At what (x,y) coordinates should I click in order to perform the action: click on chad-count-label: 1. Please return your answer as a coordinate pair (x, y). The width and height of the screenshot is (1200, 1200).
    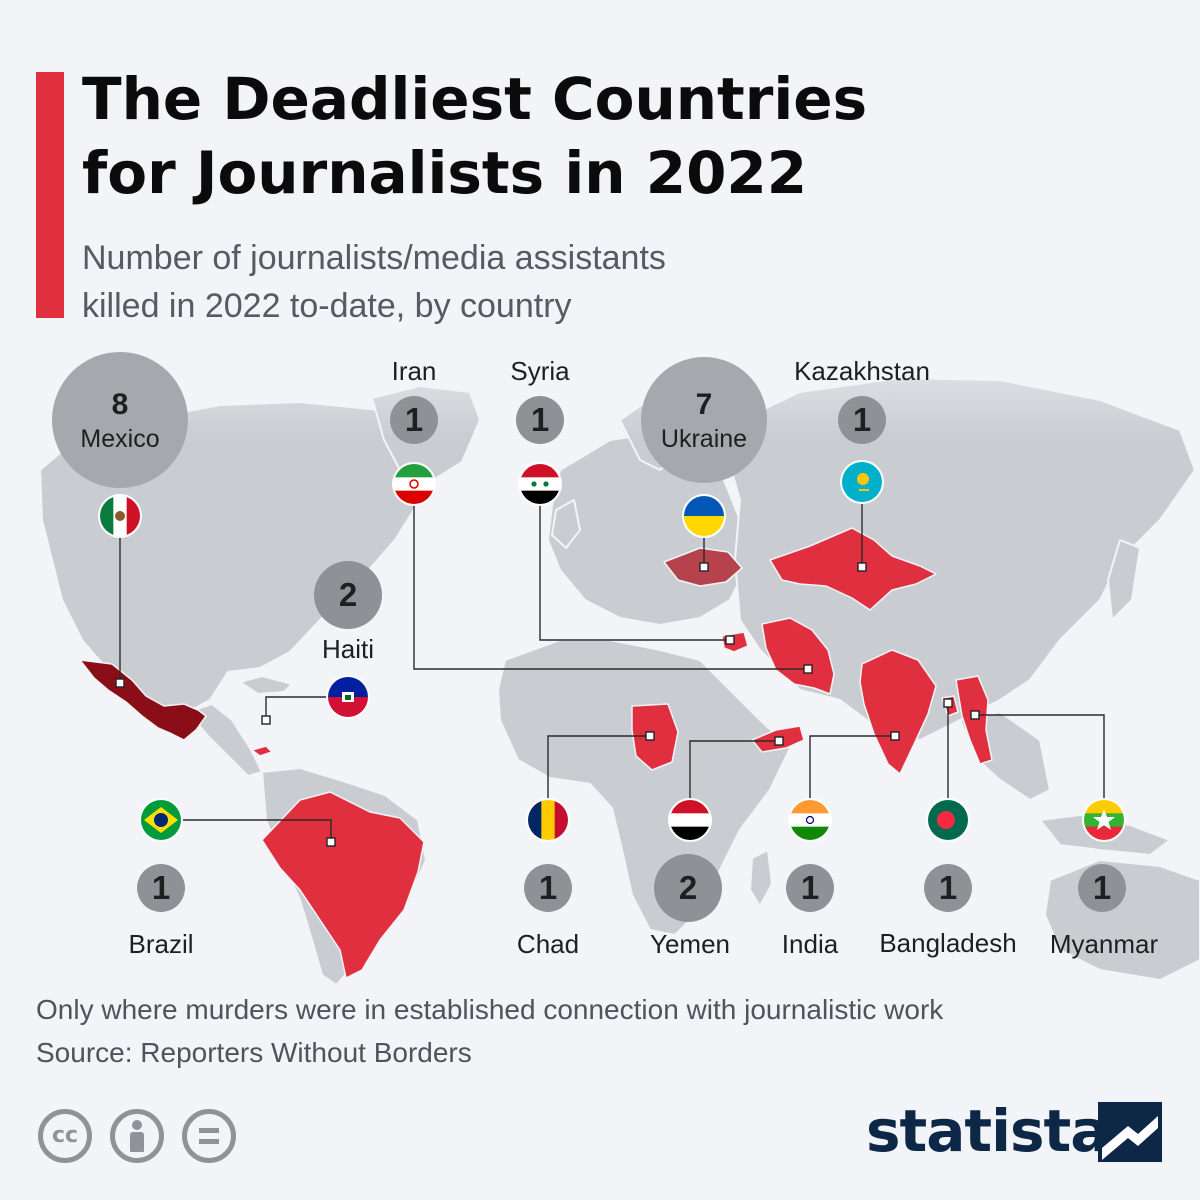
    Looking at the image, I should click on (548, 887).